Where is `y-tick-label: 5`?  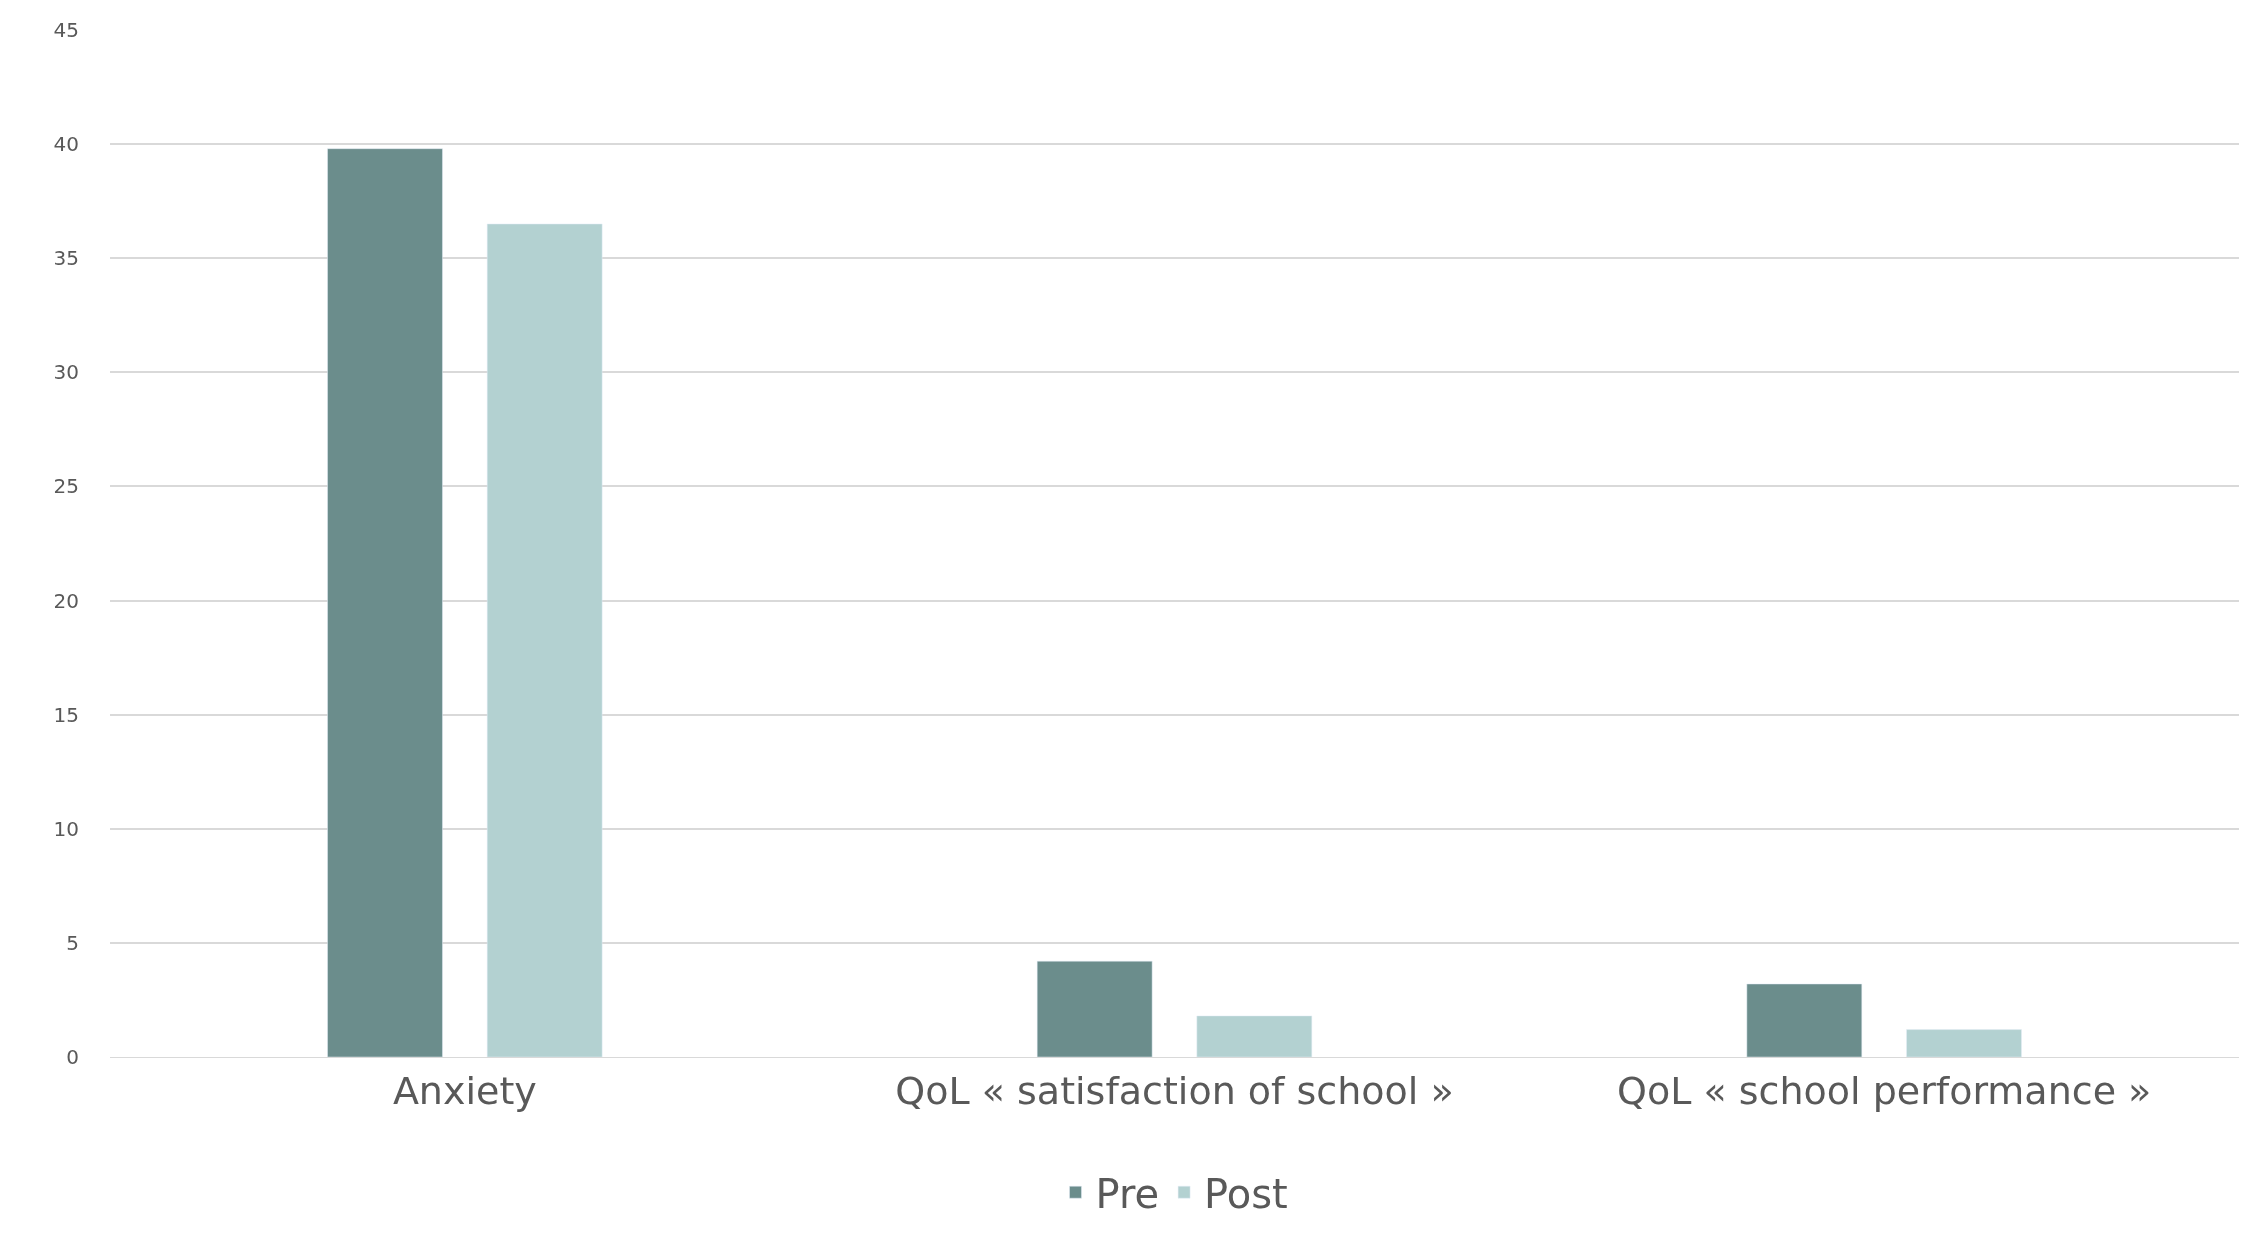
y-tick-label: 5 is located at coordinates (72, 942).